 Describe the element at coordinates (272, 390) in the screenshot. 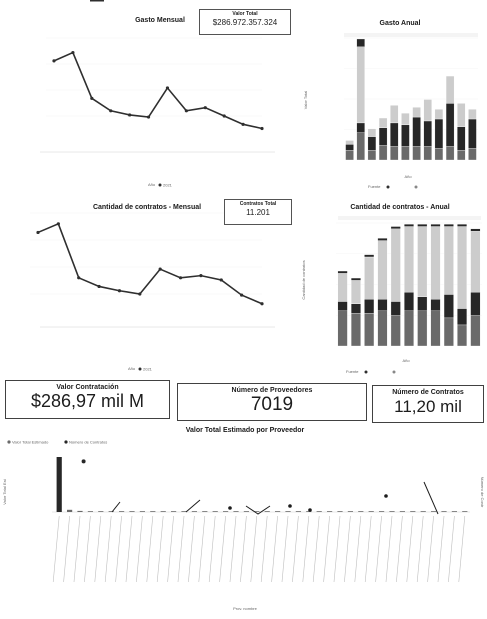

I see `kpi-proveedores-label: Número de Proveedores` at that location.